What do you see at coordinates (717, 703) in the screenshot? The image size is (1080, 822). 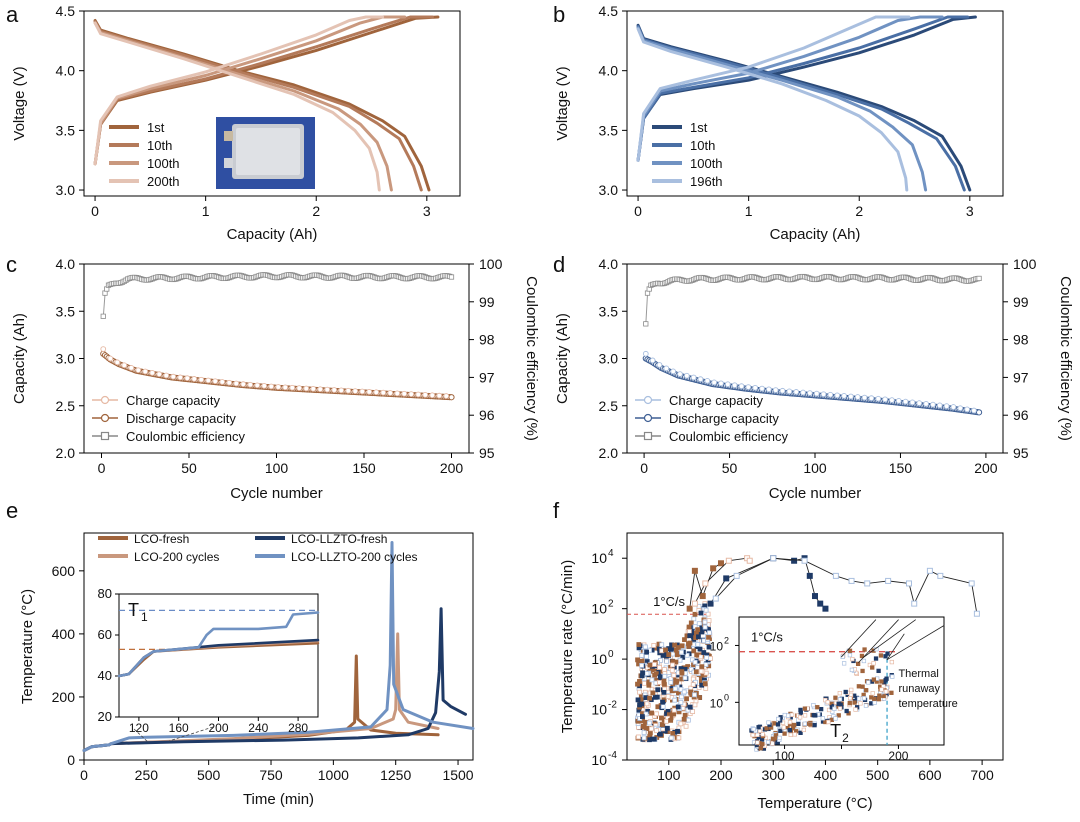 I see `inset-y-tick-label-base: 10` at bounding box center [717, 703].